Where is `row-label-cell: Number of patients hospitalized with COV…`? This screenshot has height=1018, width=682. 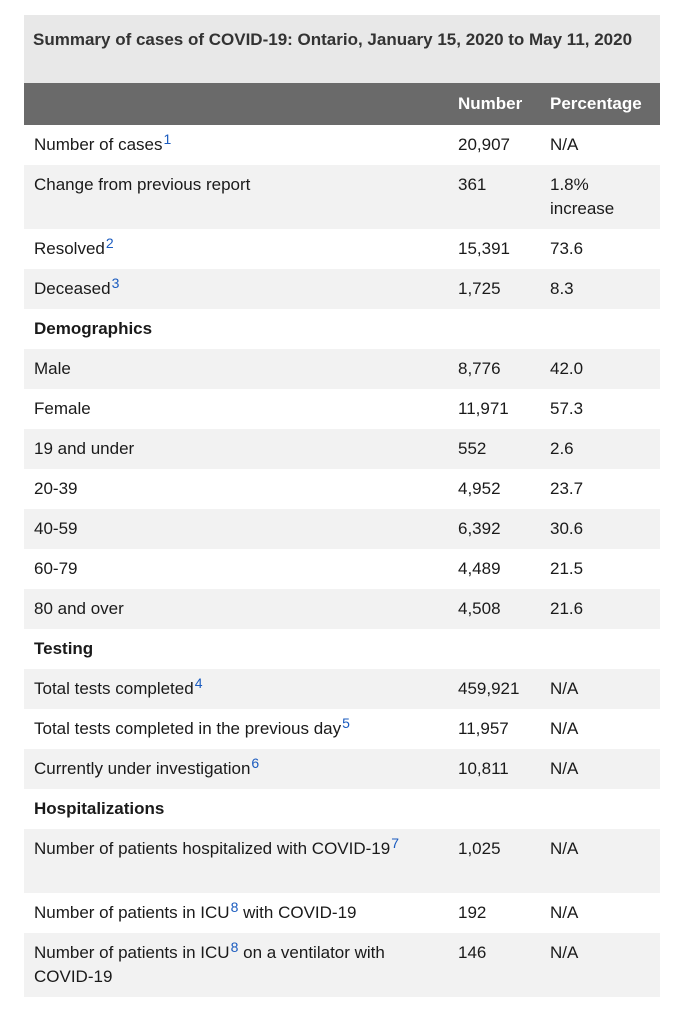 row-label-cell: Number of patients hospitalized with COV… is located at coordinates (236, 861).